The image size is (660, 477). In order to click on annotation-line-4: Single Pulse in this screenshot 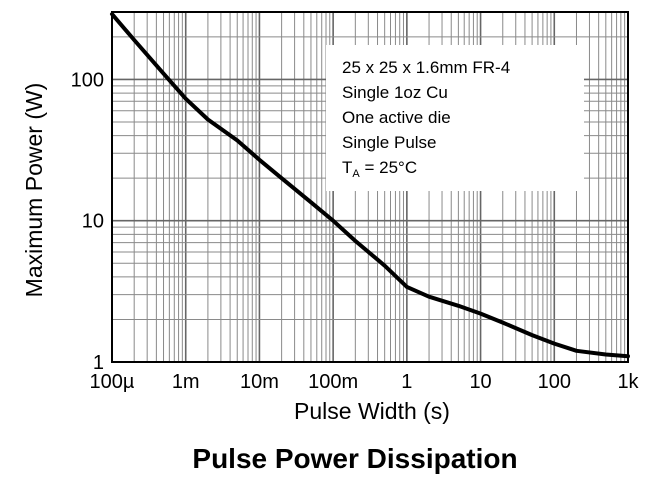, I will do `click(389, 142)`.